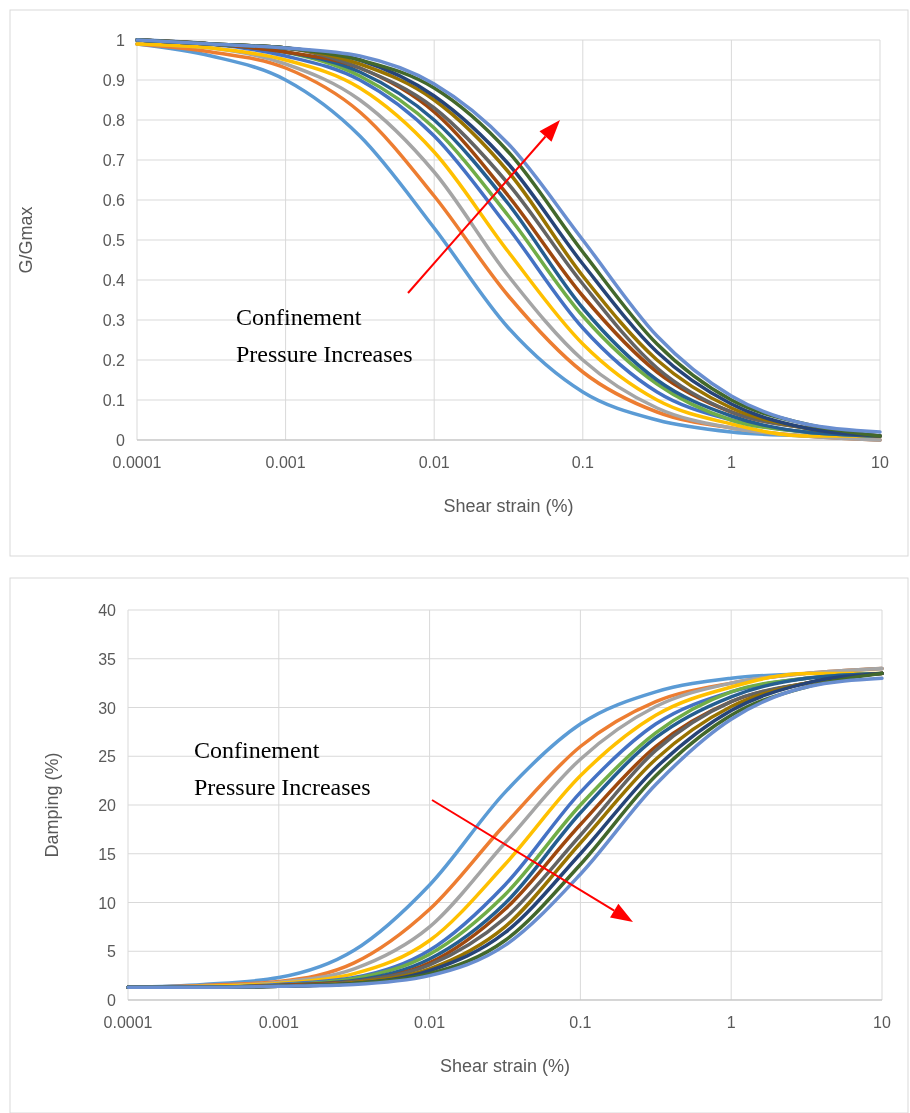 The height and width of the screenshot is (1113, 910). What do you see at coordinates (114, 80) in the screenshot?
I see `y-tick-label: 0.9` at bounding box center [114, 80].